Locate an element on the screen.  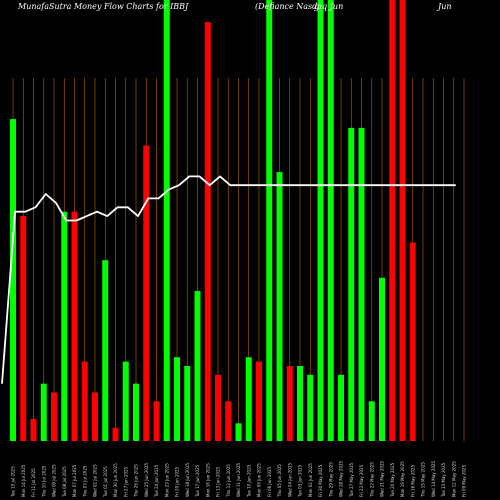
x-tick-label: Fri 30 May 2025 is located at coordinates (320, 480).